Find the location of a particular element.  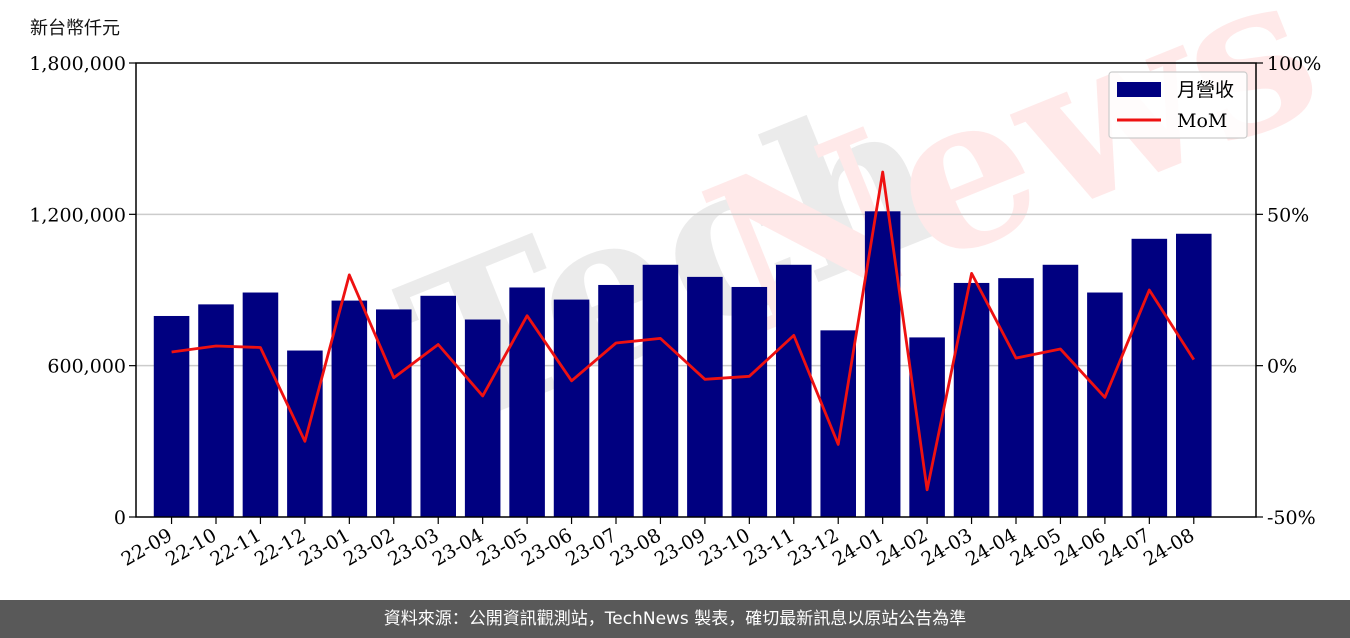

x-tick-label-22-12: 22-12 is located at coordinates (280, 547).